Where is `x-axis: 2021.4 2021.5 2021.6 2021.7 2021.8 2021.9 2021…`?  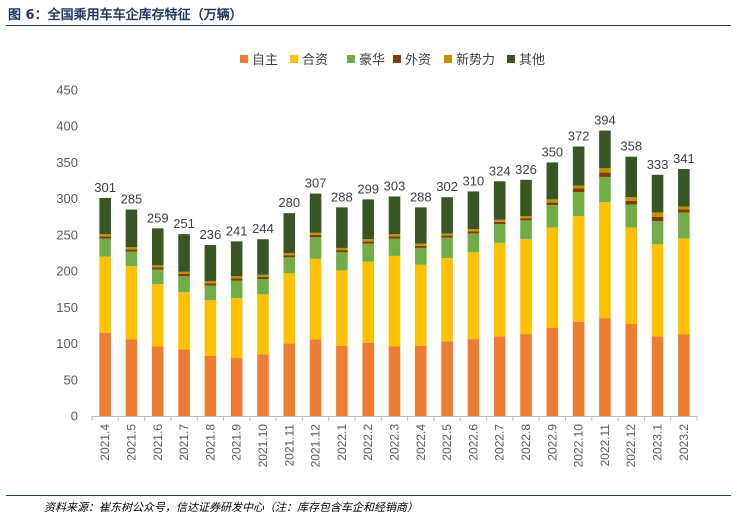 x-axis: 2021.4 2021.5 2021.6 2021.7 2021.8 2021.9 2021… is located at coordinates (394, 442).